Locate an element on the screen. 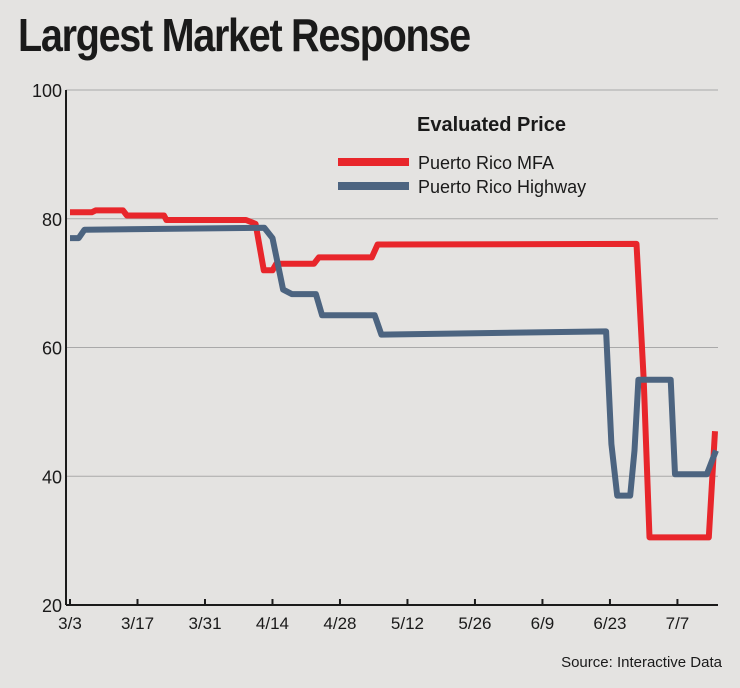 The width and height of the screenshot is (740, 688). y-tick-label: 80 is located at coordinates (52, 220).